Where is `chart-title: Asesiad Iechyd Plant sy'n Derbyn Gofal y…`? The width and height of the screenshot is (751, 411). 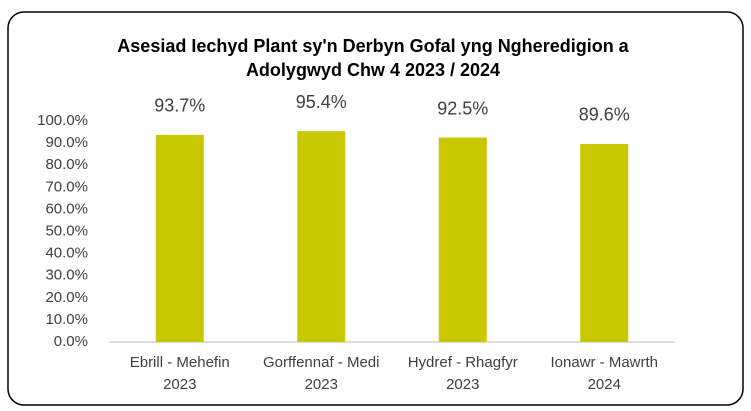 chart-title: Asesiad Iechyd Plant sy'n Derbyn Gofal y… is located at coordinates (373, 58).